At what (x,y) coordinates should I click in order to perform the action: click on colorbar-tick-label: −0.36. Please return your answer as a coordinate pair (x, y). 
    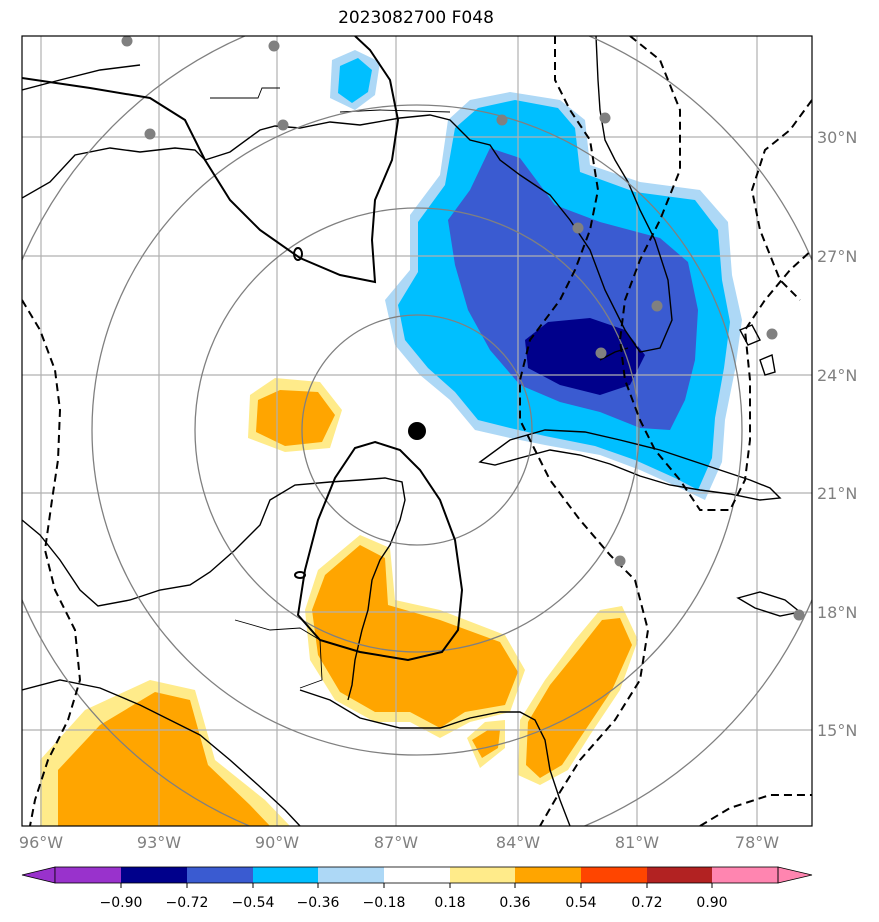
    Looking at the image, I should click on (318, 903).